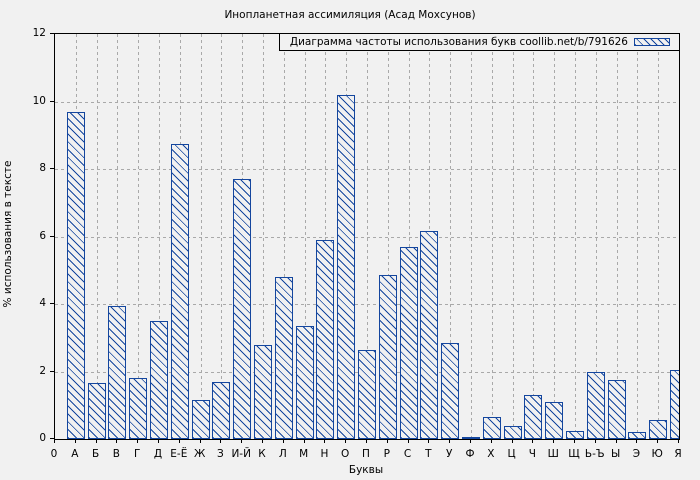 The height and width of the screenshot is (480, 700). I want to click on x-tick-label-В: В, so click(116, 454).